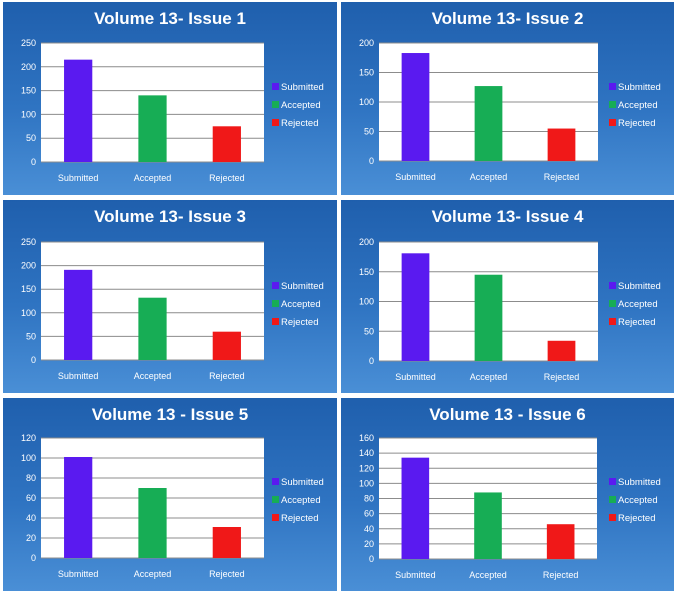 Image resolution: width=674 pixels, height=592 pixels. I want to click on chart-title: Volume 13- Issue 2, so click(507, 18).